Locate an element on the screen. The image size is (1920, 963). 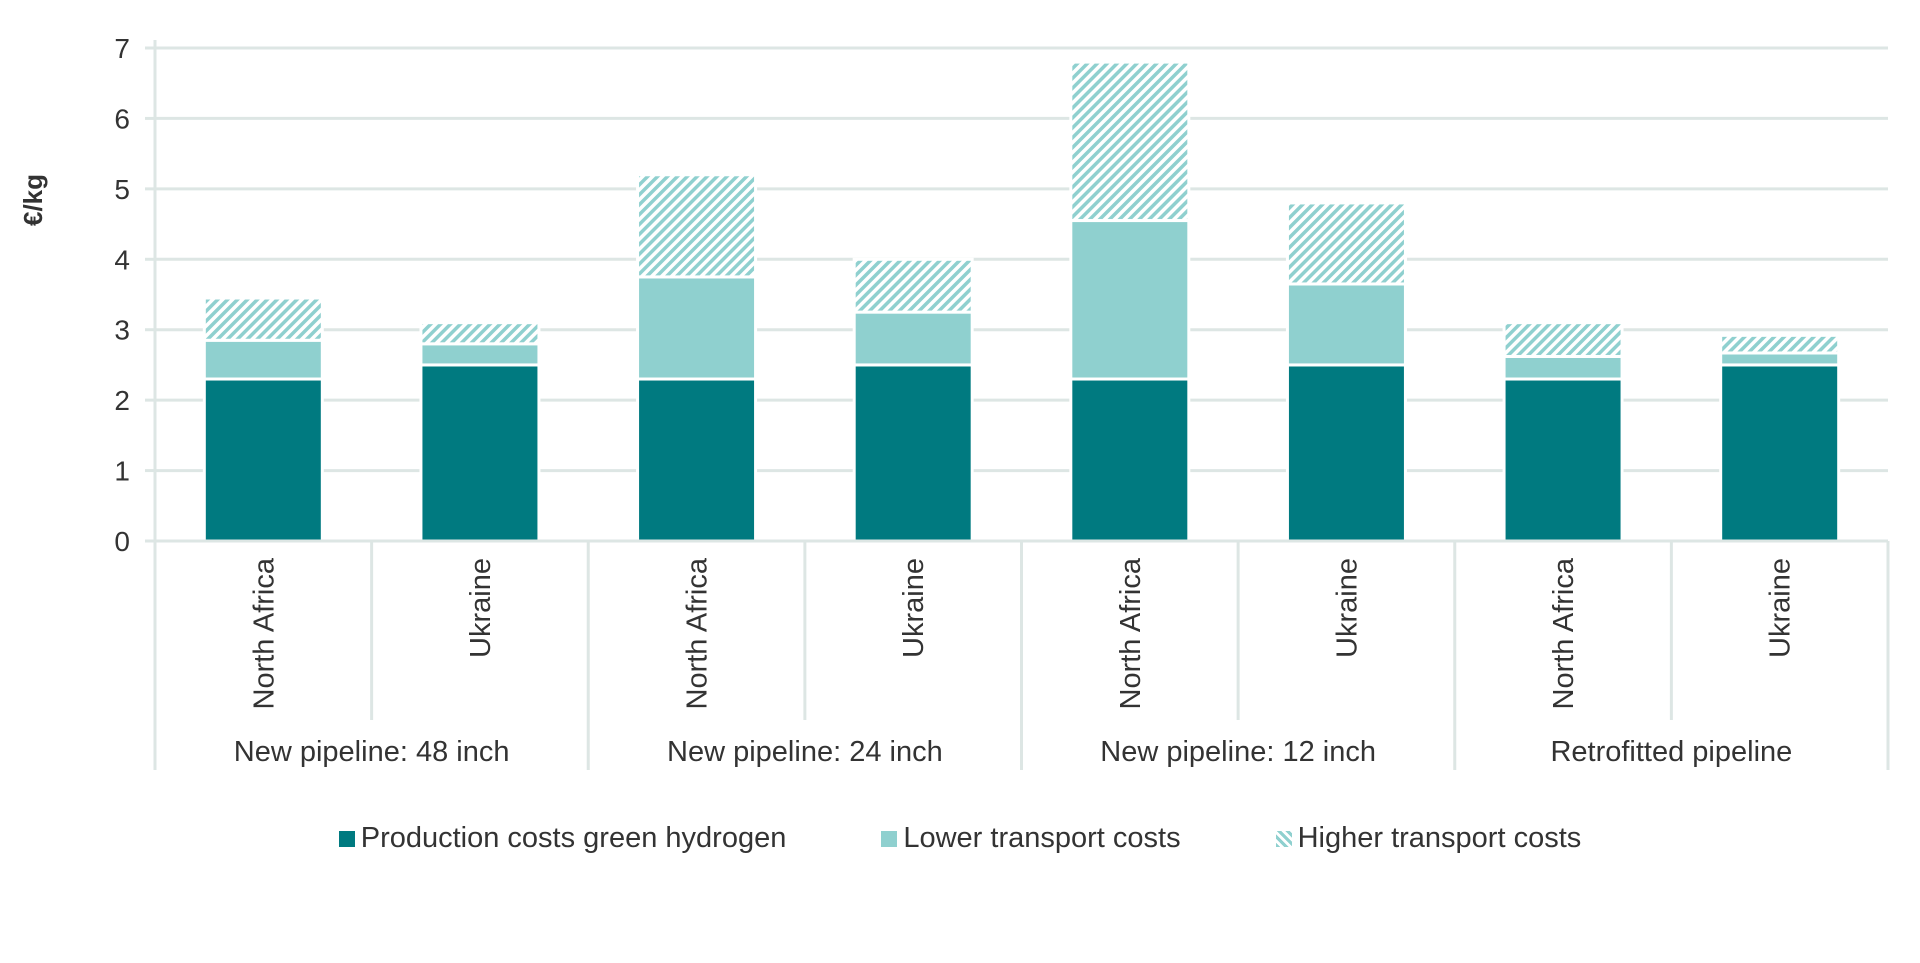
legend-item-higher-transport: Higher transport costs is located at coordinates (1428, 838).